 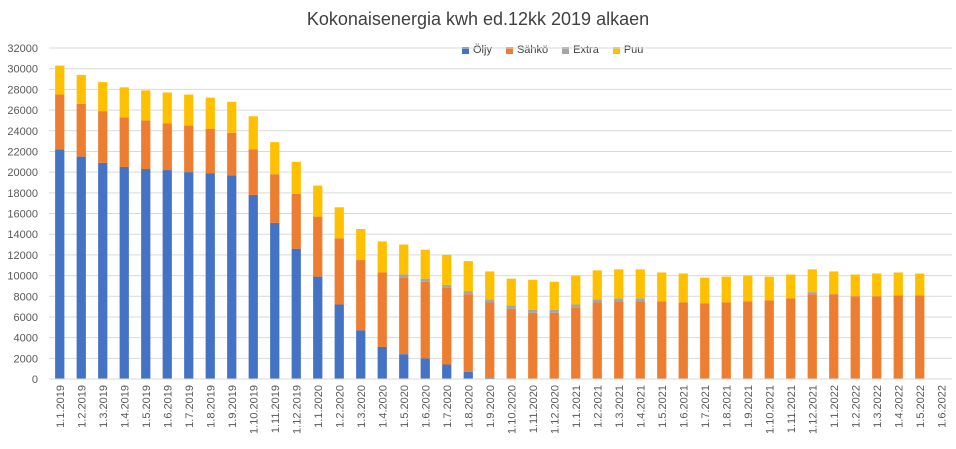 I want to click on y-tick-label: 30000, so click(x=22, y=70).